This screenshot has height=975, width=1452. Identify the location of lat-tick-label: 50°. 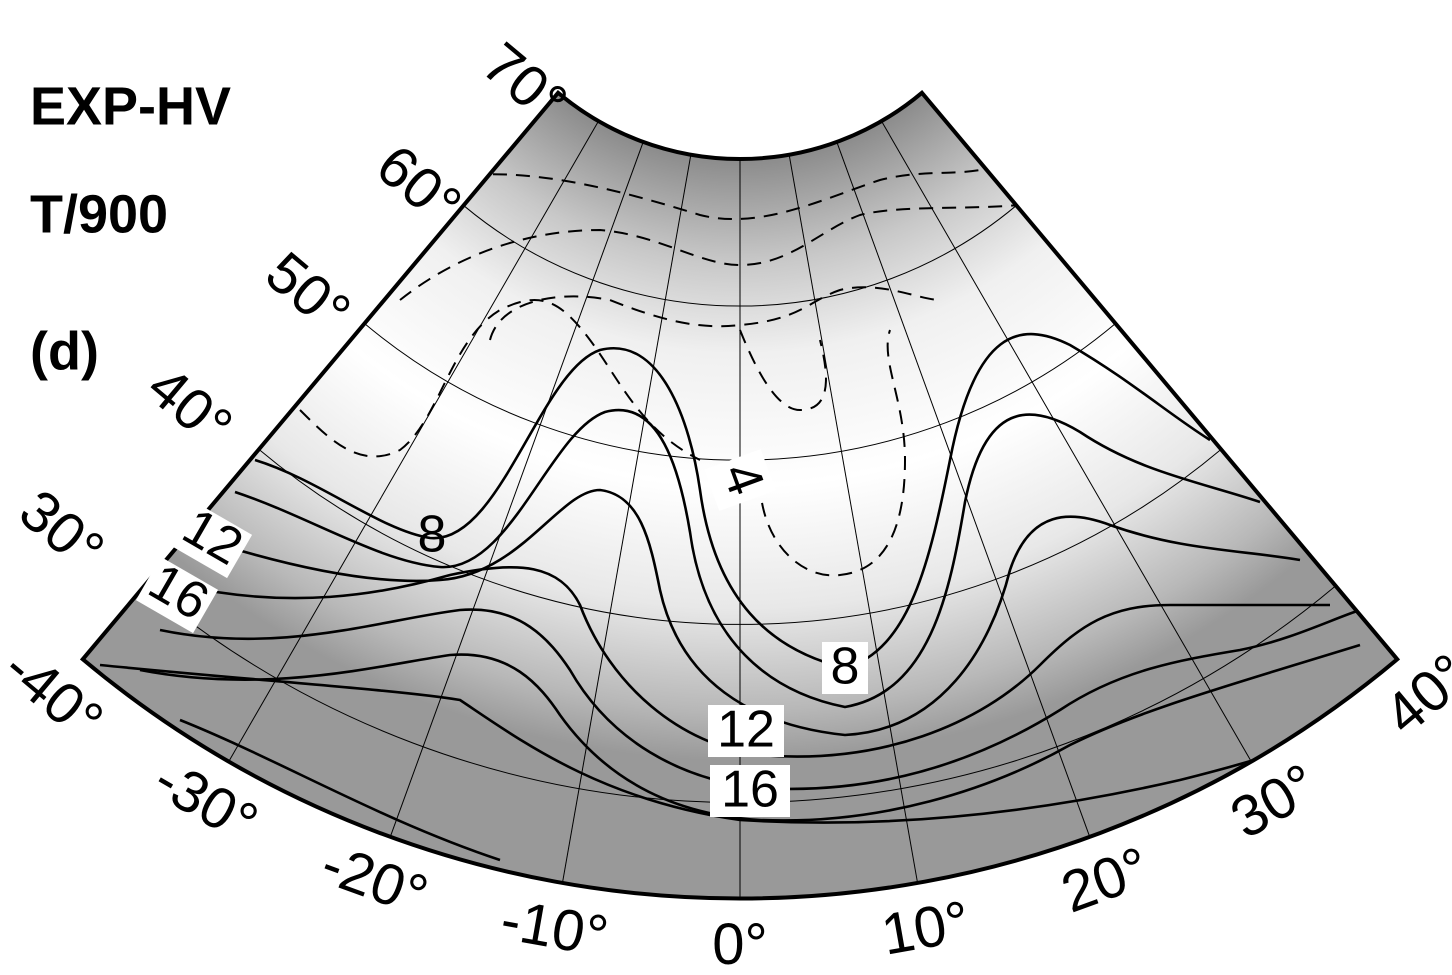
(308, 292).